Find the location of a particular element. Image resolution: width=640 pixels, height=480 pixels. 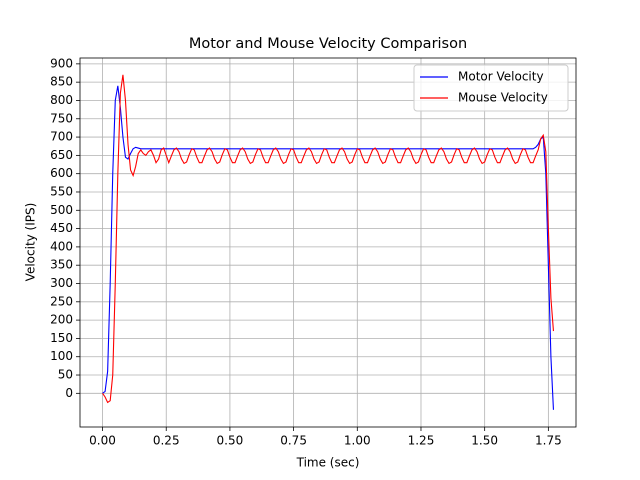

y-tick-label: 800 is located at coordinates (61, 100).